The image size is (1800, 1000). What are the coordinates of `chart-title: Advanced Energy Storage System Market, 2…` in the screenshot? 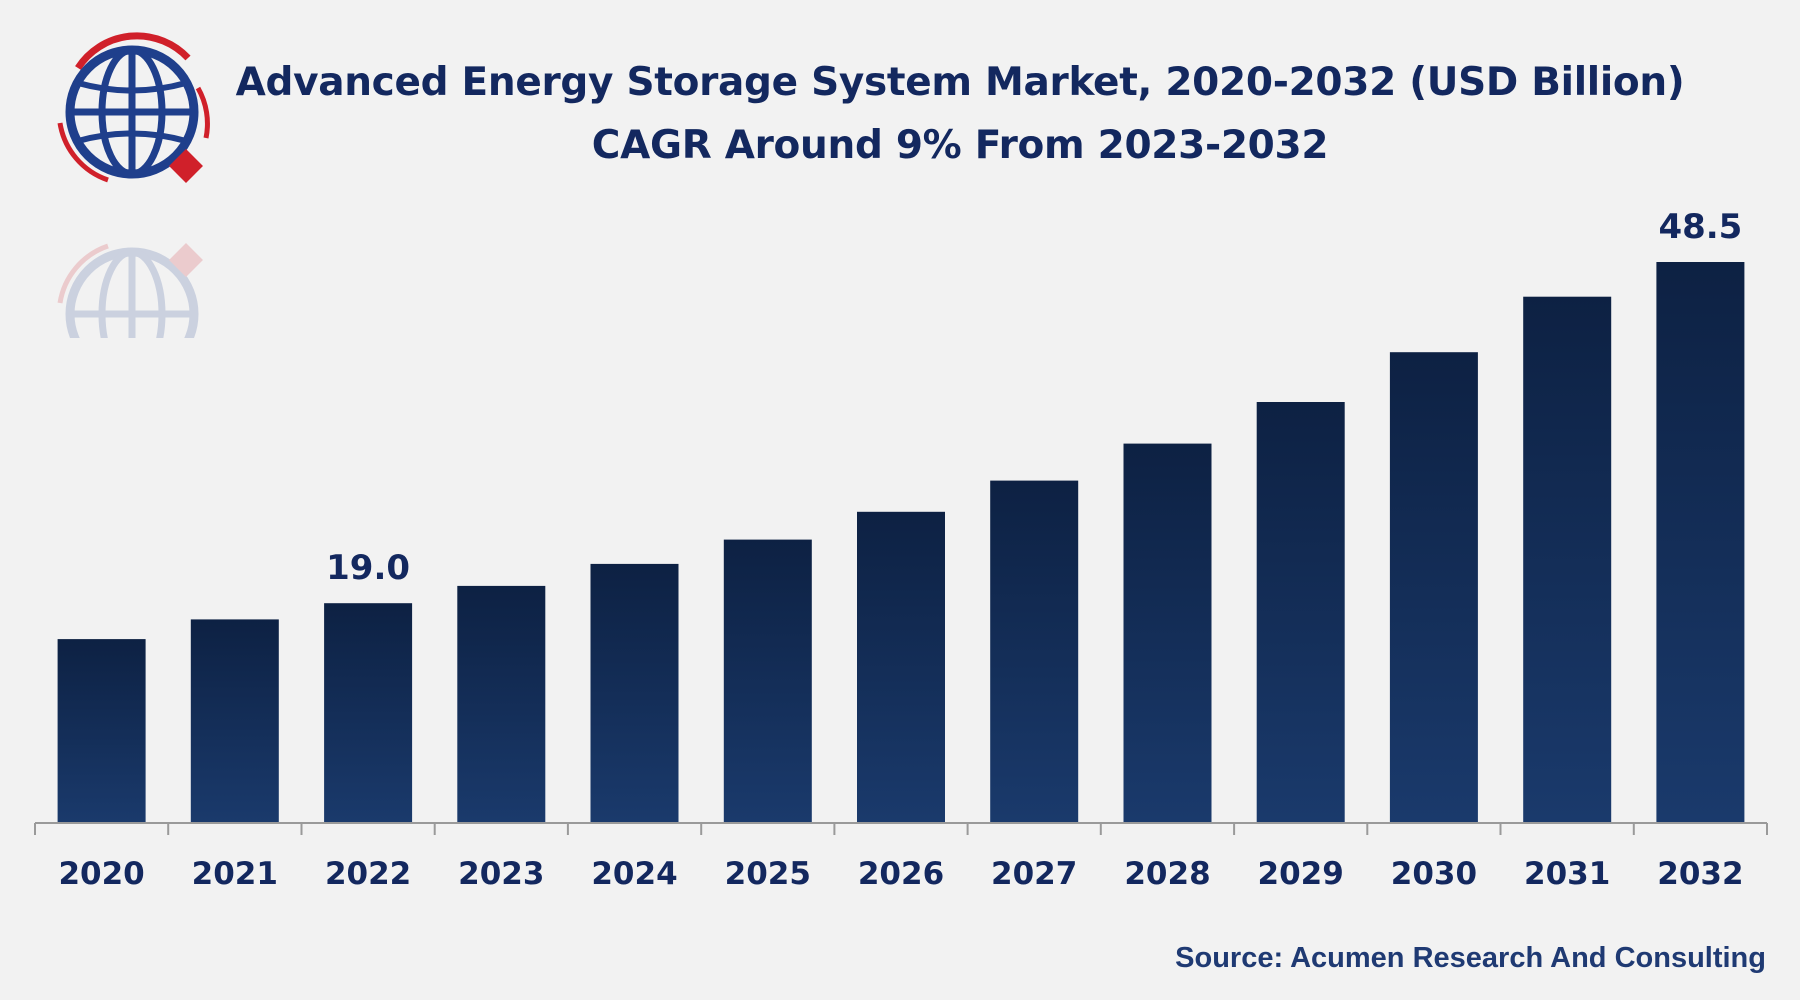 It's located at (960, 82).